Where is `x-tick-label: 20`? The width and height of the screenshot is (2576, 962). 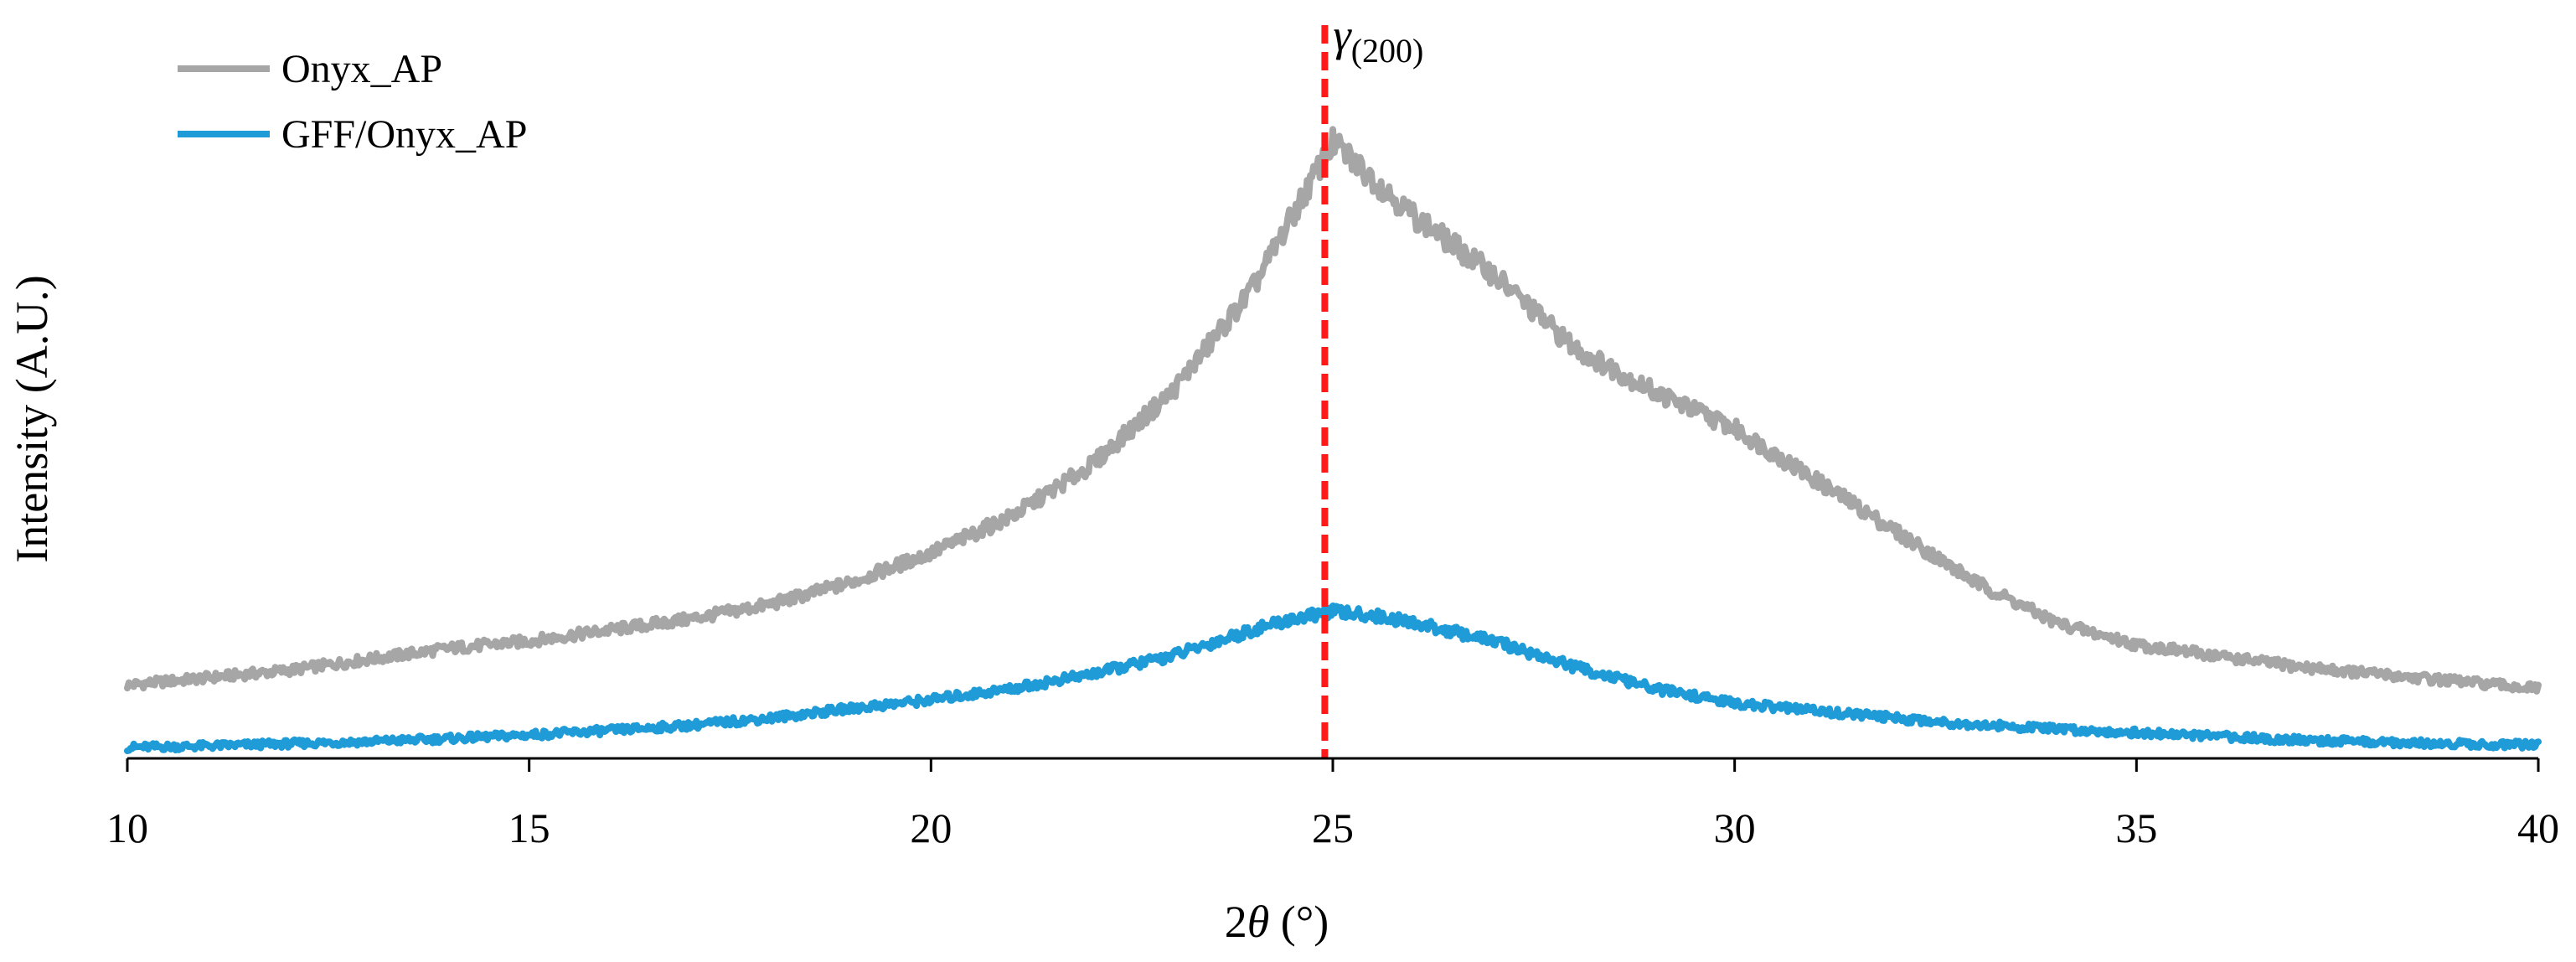 x-tick-label: 20 is located at coordinates (931, 827).